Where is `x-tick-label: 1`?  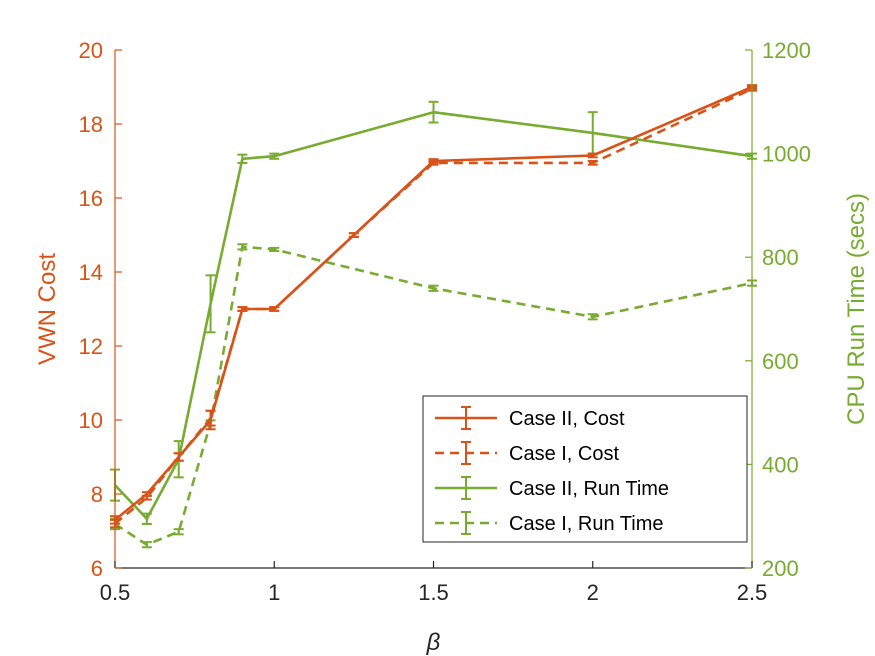 x-tick-label: 1 is located at coordinates (274, 592).